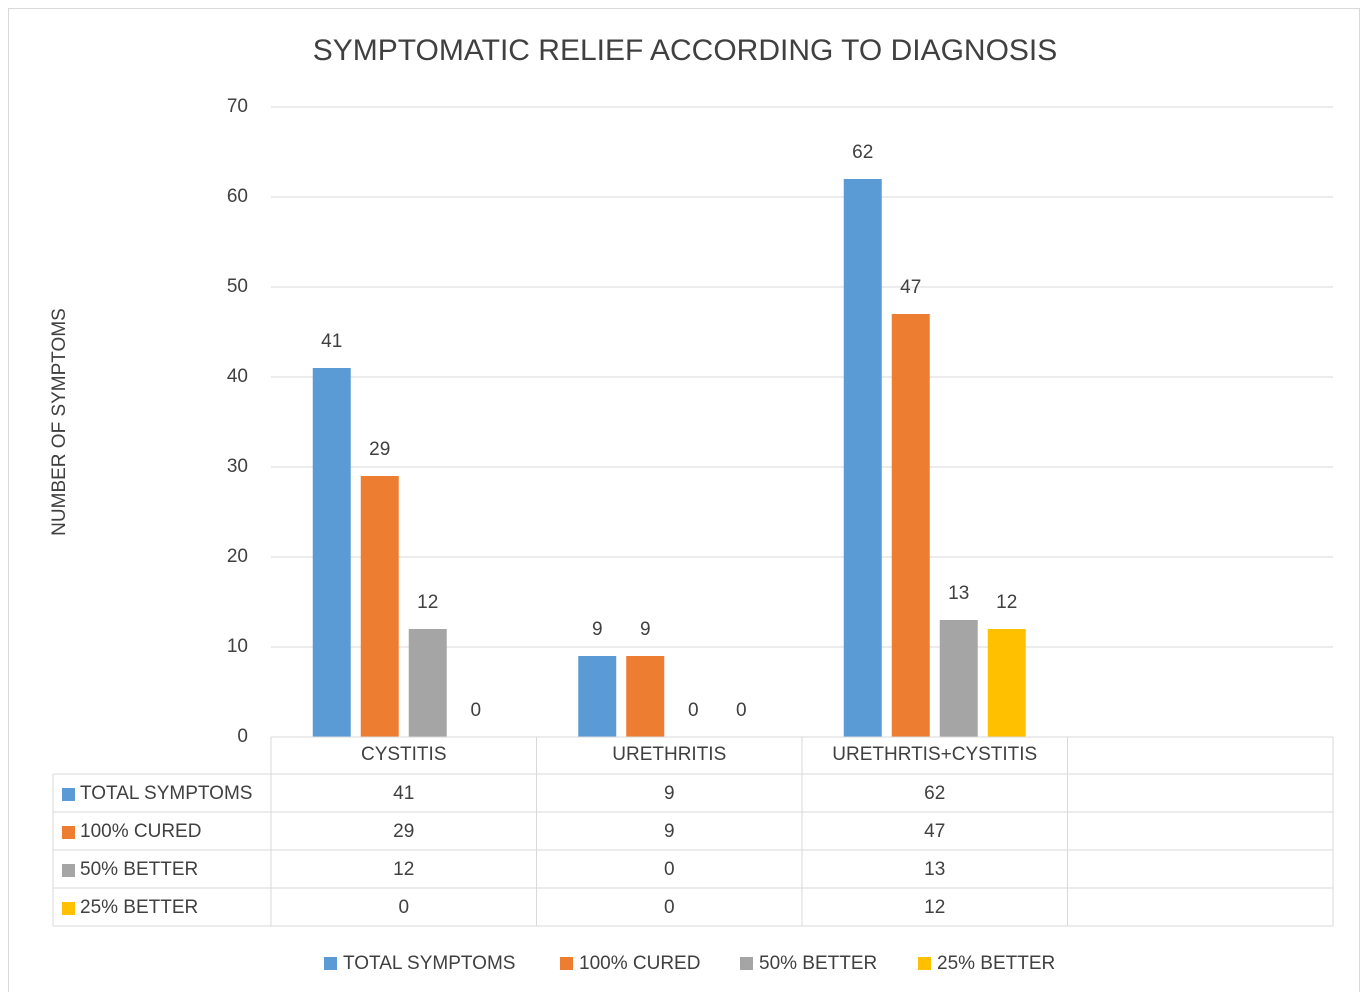  Describe the element at coordinates (996, 963) in the screenshot. I see `legend-label: 25% BETTER` at that location.